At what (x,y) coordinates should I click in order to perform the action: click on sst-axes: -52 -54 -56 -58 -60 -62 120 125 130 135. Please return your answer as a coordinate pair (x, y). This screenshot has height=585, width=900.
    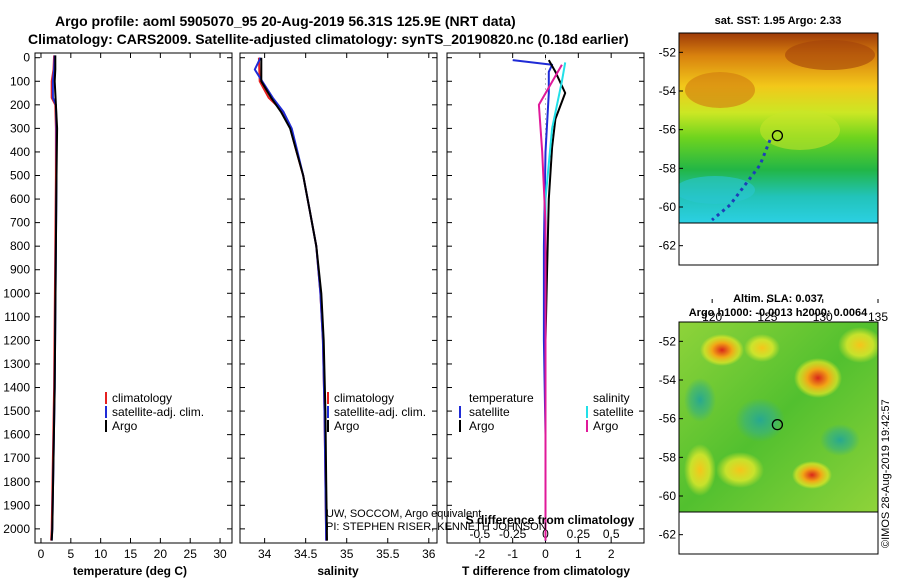
    Looking at the image, I should click on (773, 178).